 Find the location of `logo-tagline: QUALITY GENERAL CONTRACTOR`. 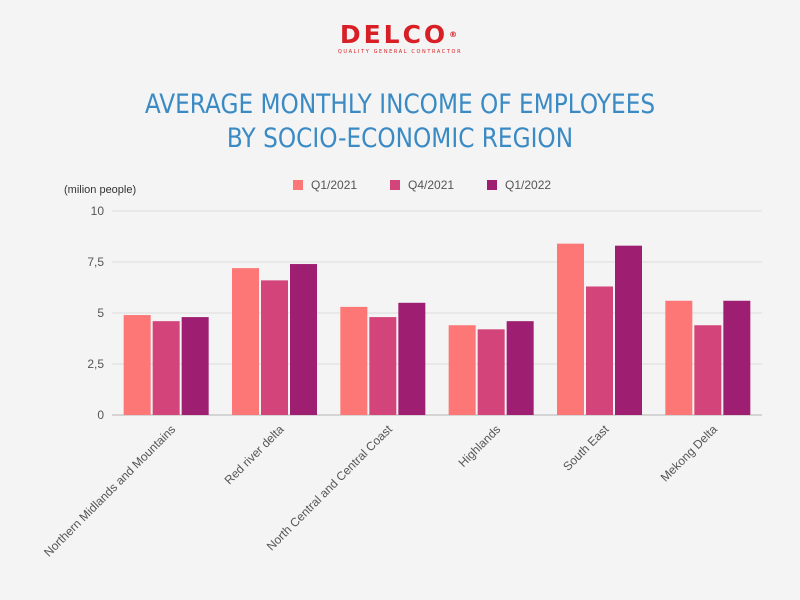

logo-tagline: QUALITY GENERAL CONTRACTOR is located at coordinates (400, 52).